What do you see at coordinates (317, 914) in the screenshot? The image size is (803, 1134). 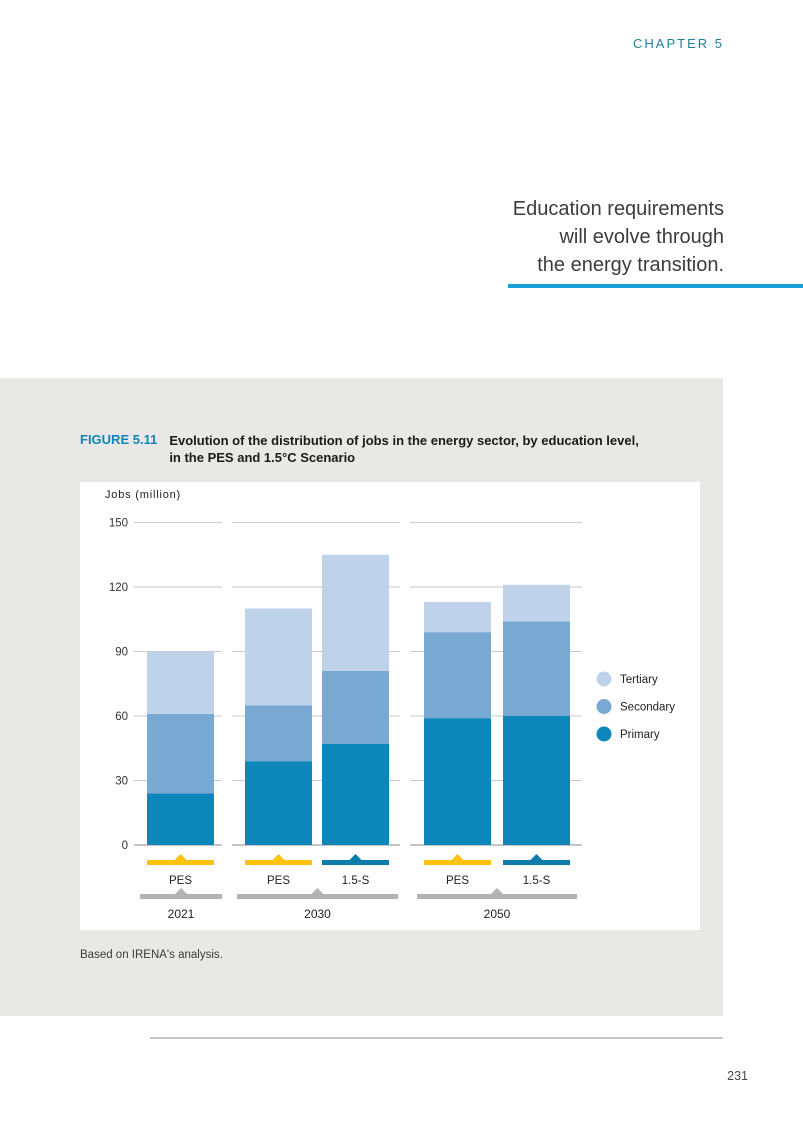 I see `year-label: 2030` at bounding box center [317, 914].